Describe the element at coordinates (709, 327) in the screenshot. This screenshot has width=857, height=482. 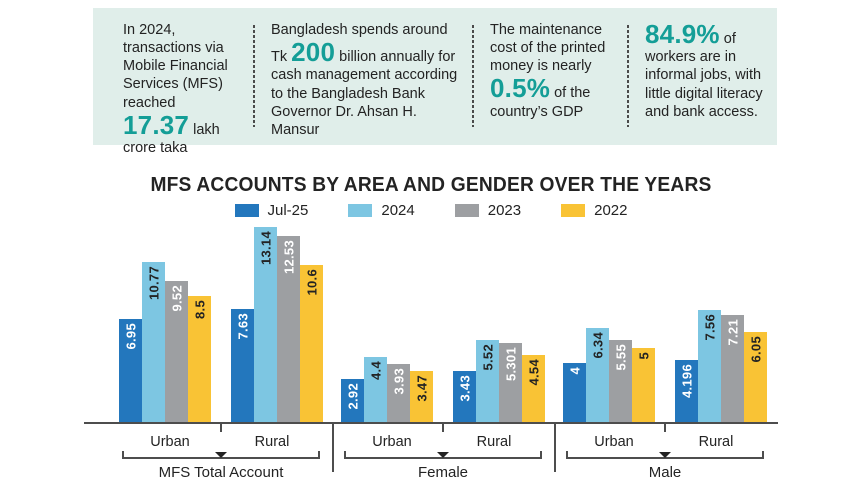
I see `bar-value-label: 7.56` at that location.